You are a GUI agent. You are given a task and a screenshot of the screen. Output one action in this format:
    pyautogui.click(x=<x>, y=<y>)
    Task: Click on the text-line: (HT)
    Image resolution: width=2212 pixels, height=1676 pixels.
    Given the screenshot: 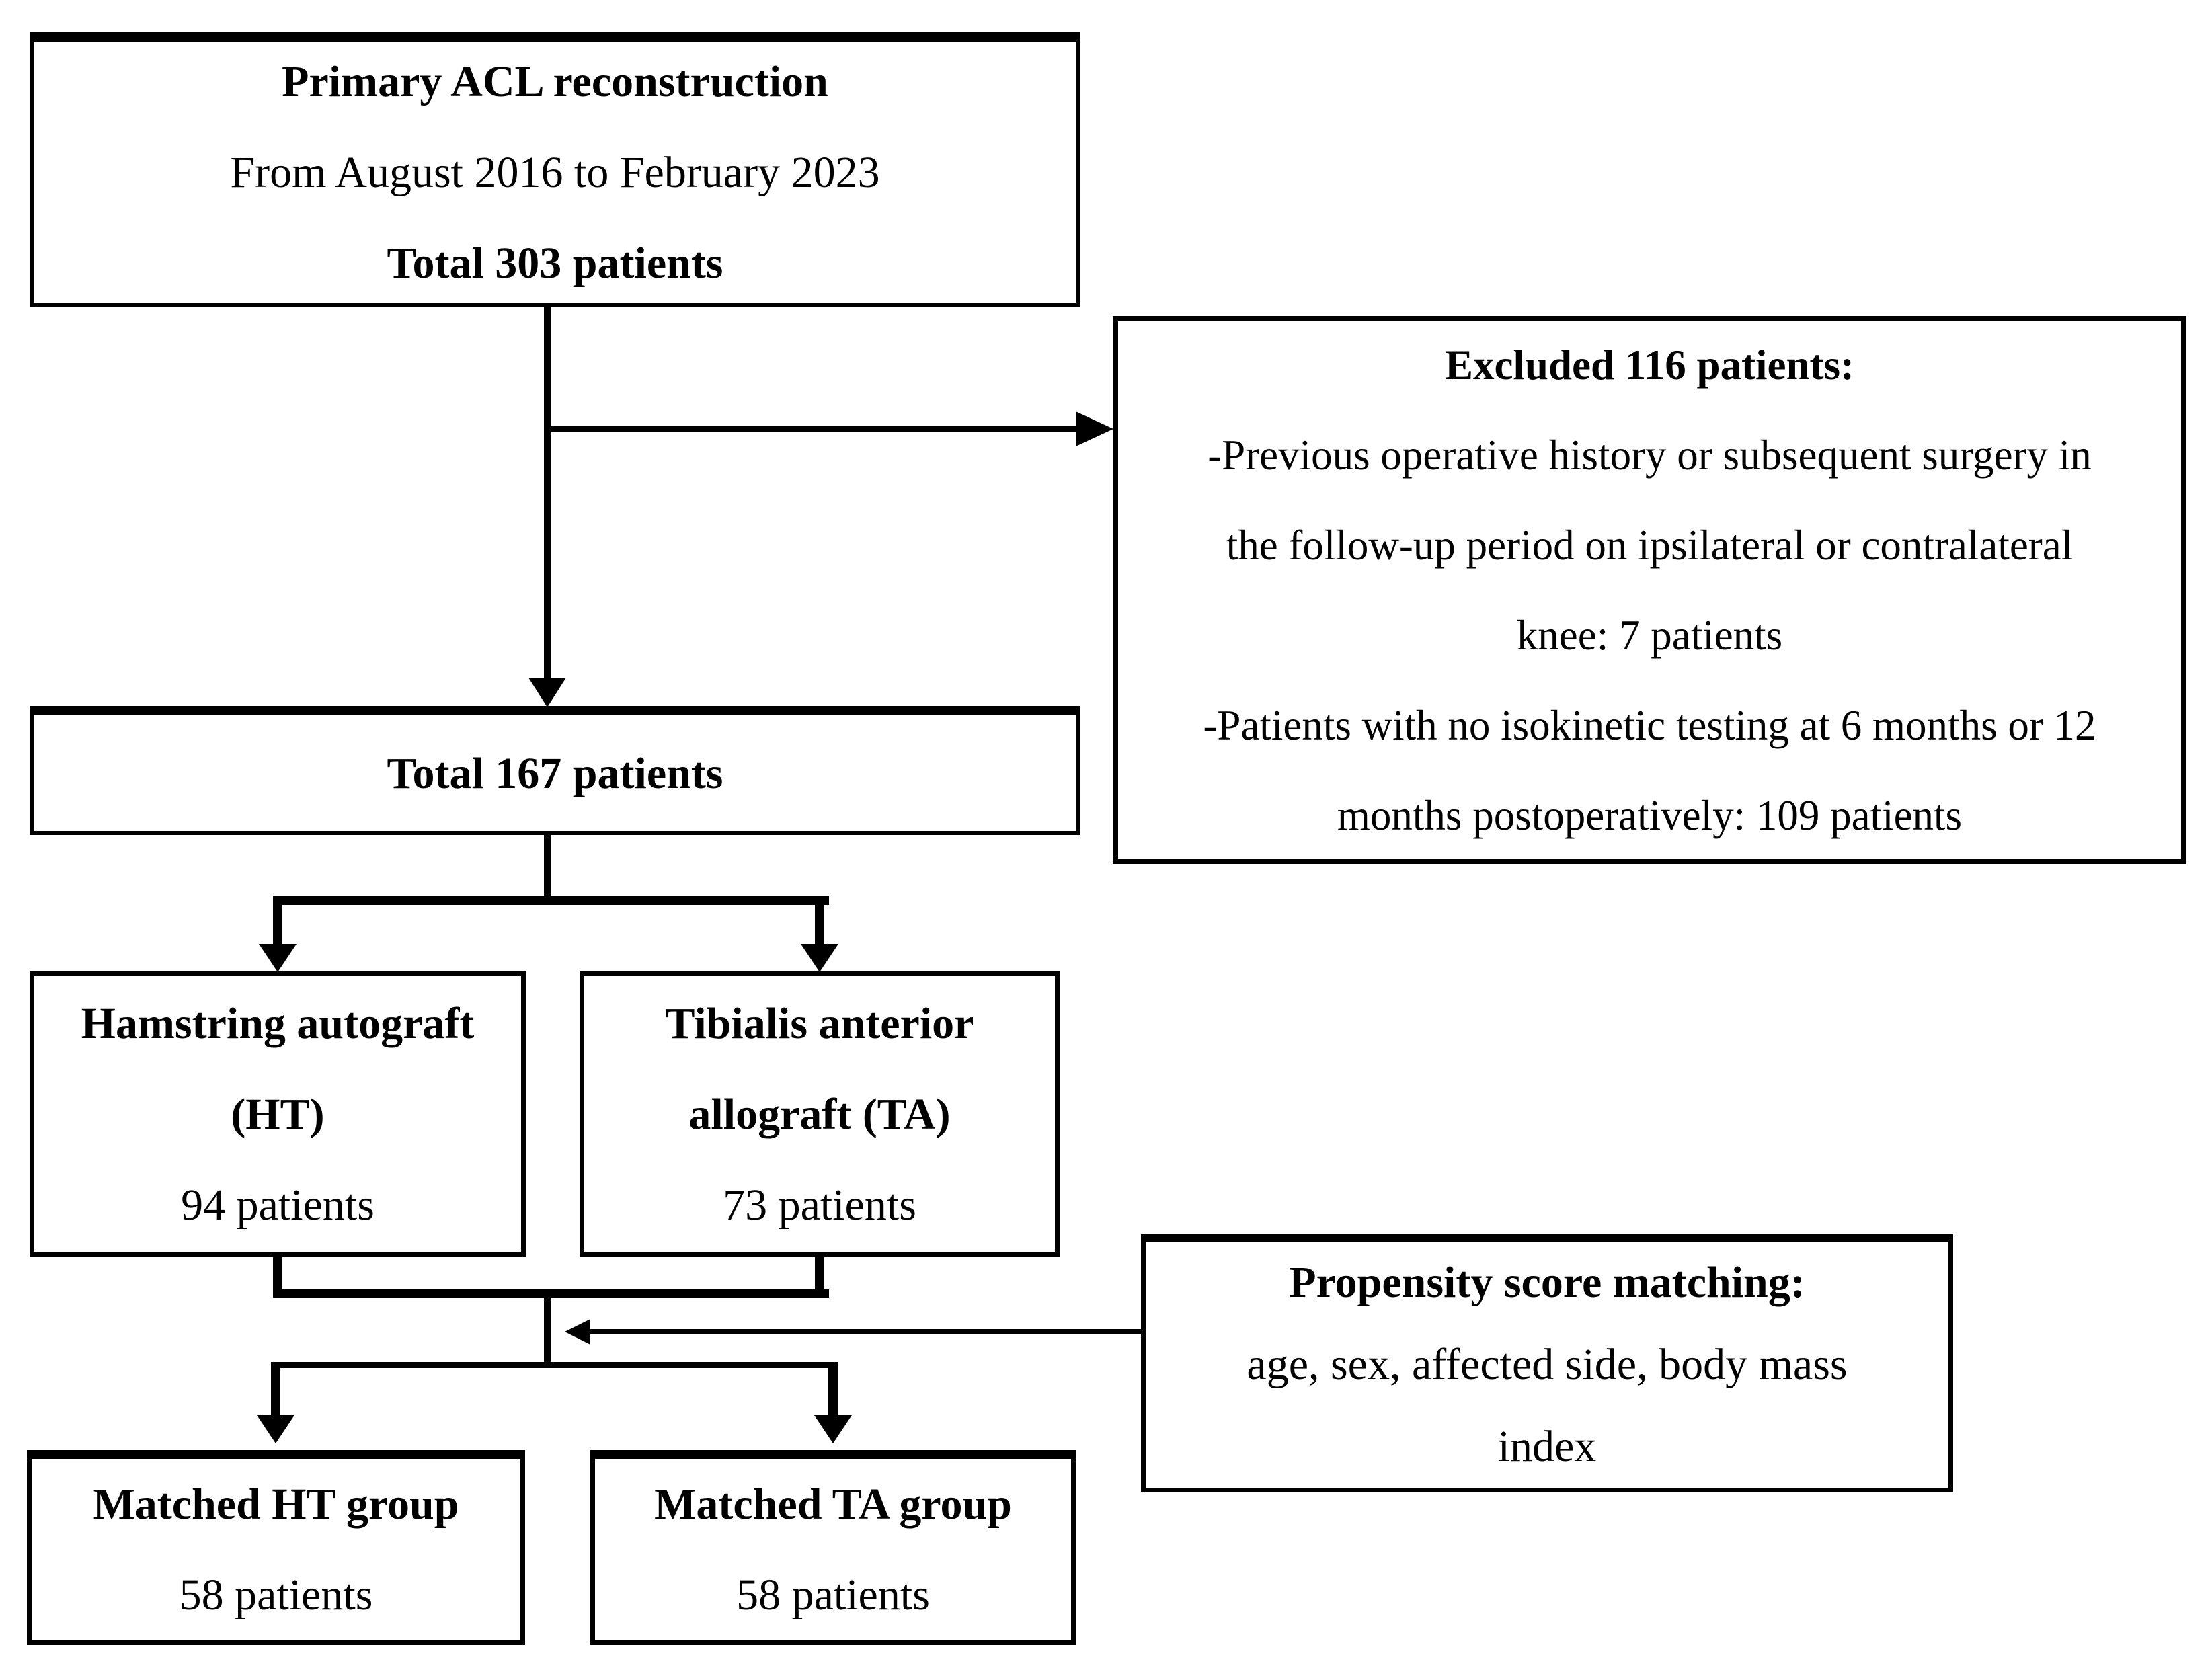 What is the action you would take?
    pyautogui.click(x=278, y=1114)
    